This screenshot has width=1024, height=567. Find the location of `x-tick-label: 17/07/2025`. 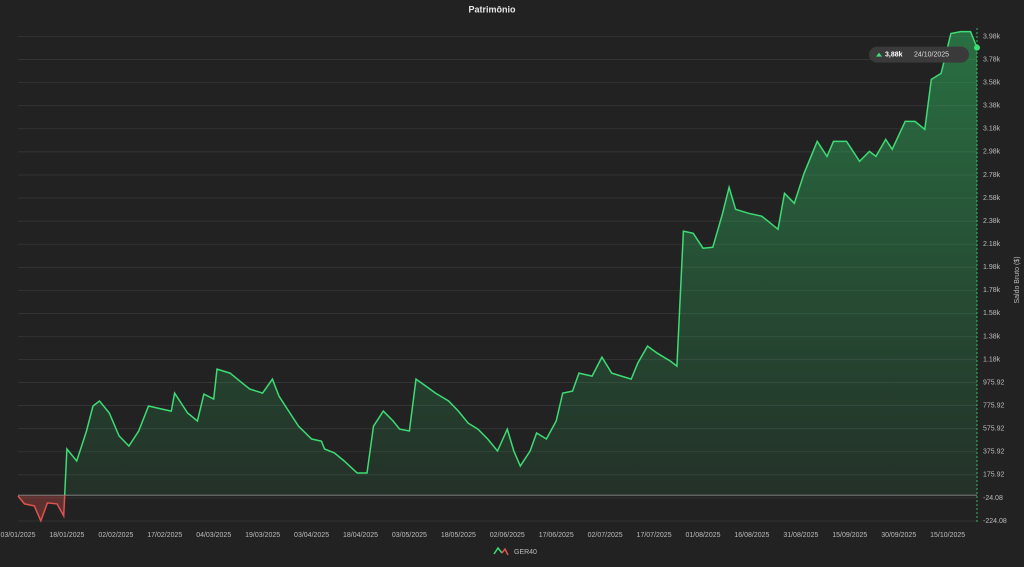

x-tick-label: 17/07/2025 is located at coordinates (654, 535).